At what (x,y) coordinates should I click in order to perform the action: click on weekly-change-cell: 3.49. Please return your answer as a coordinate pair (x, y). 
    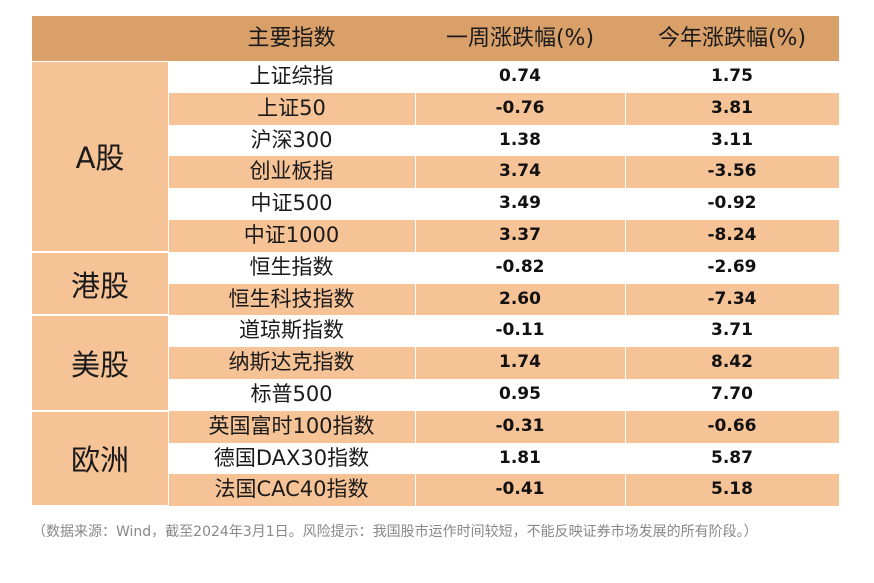
    Looking at the image, I should click on (520, 203).